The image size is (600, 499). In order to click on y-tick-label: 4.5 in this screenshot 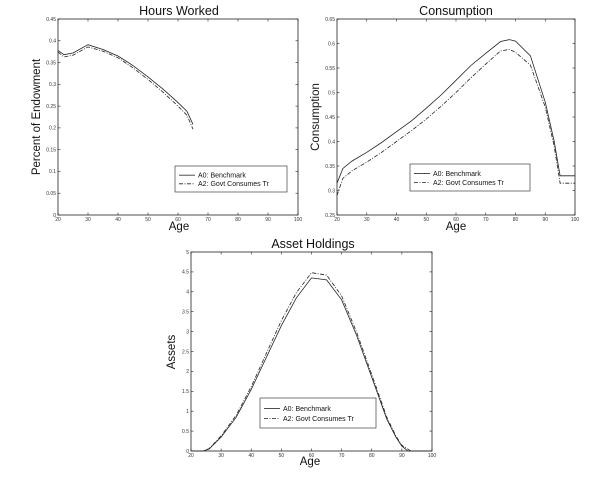, I will do `click(185, 273)`.